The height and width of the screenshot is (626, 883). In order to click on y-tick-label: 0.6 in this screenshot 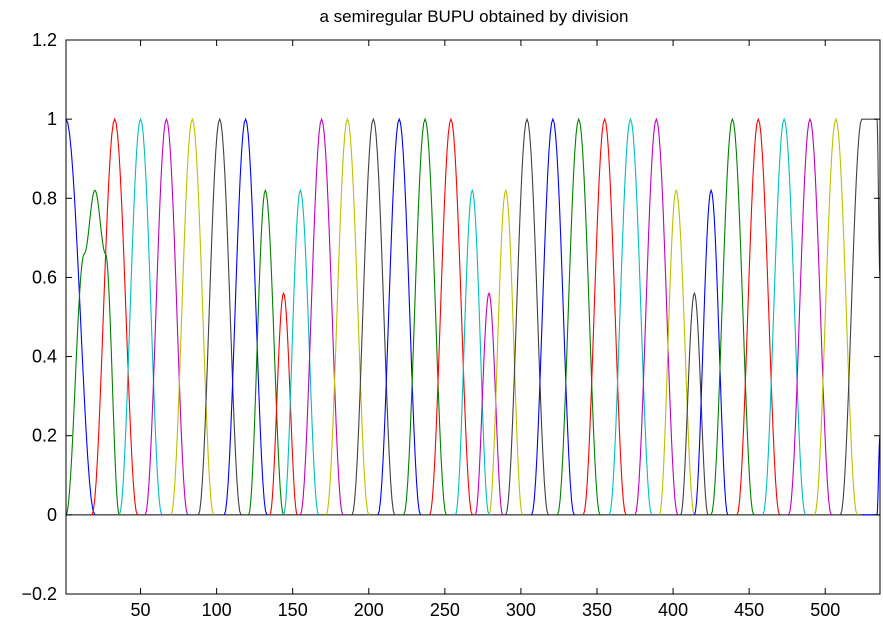, I will do `click(44, 277)`.